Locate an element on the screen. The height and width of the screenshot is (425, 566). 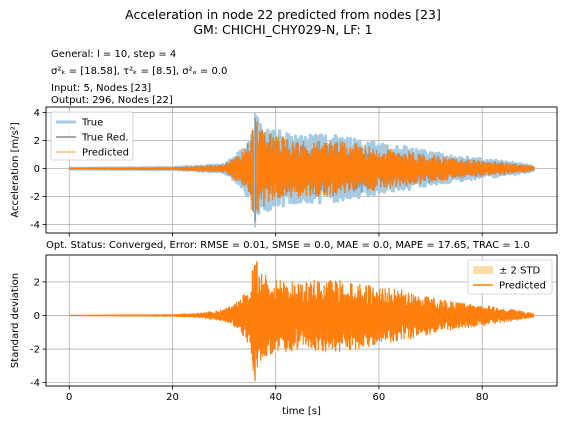
legend-label-true: True is located at coordinates (92, 123).